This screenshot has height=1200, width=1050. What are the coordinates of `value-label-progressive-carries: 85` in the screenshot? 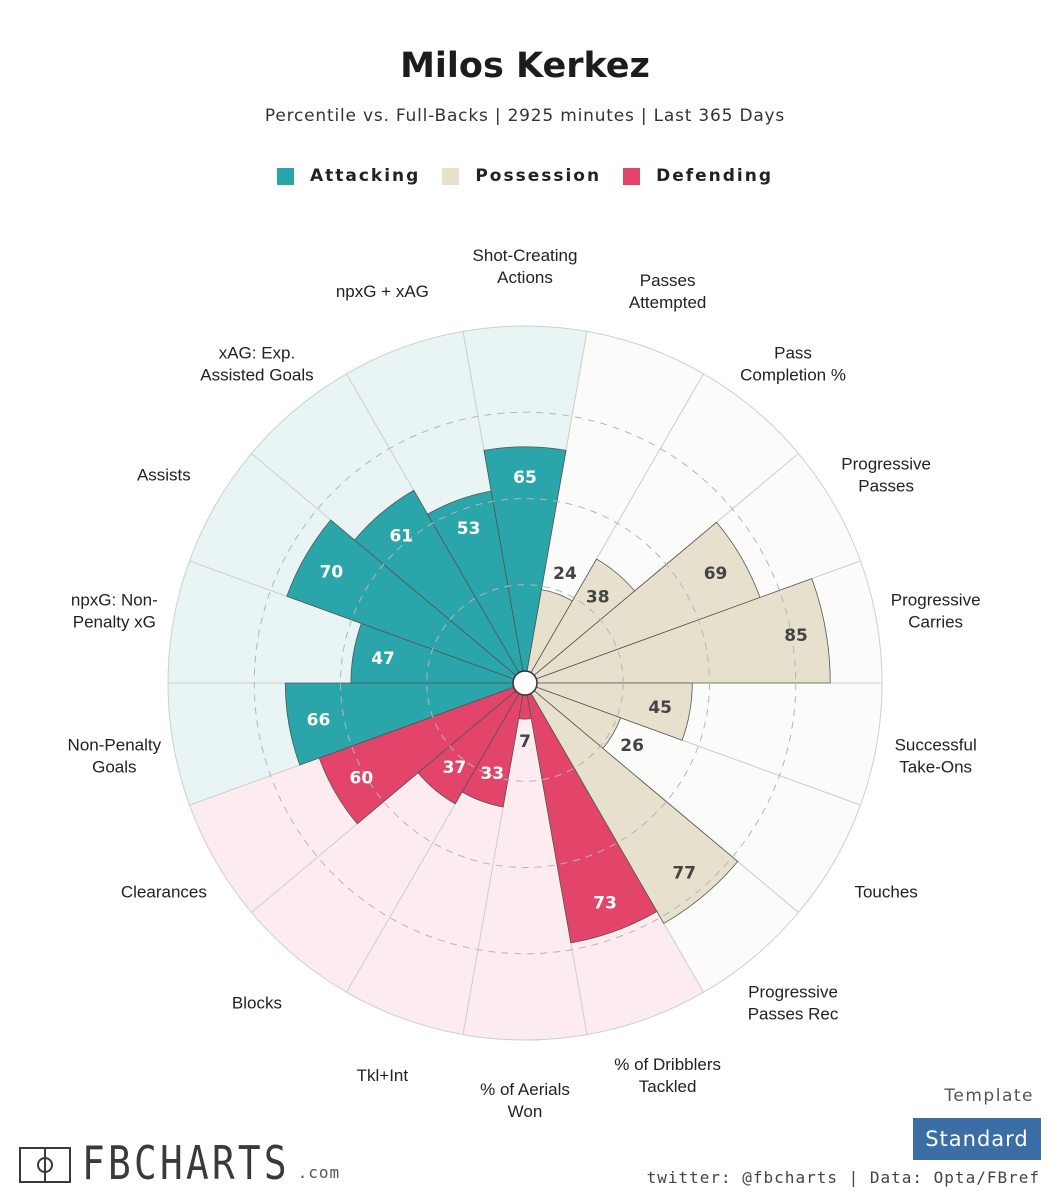 It's located at (796, 636).